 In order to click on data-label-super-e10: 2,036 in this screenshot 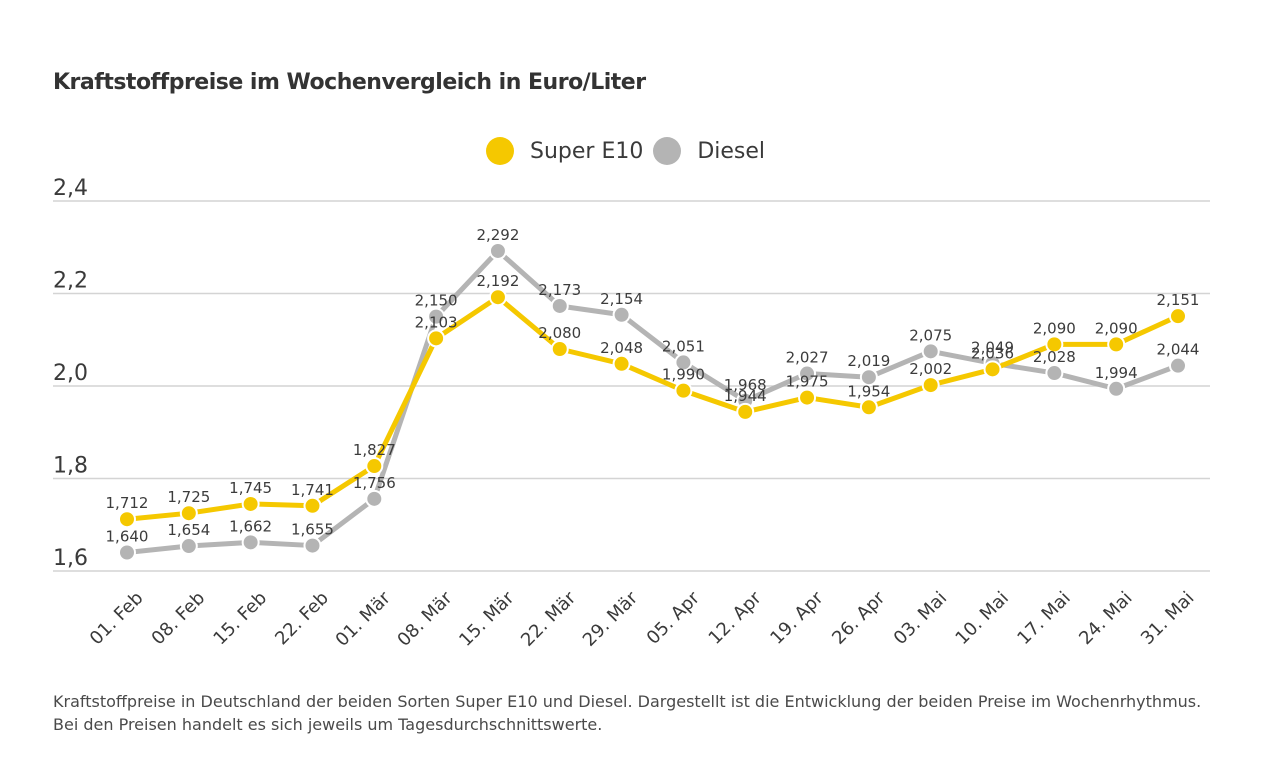, I will do `click(992, 353)`.